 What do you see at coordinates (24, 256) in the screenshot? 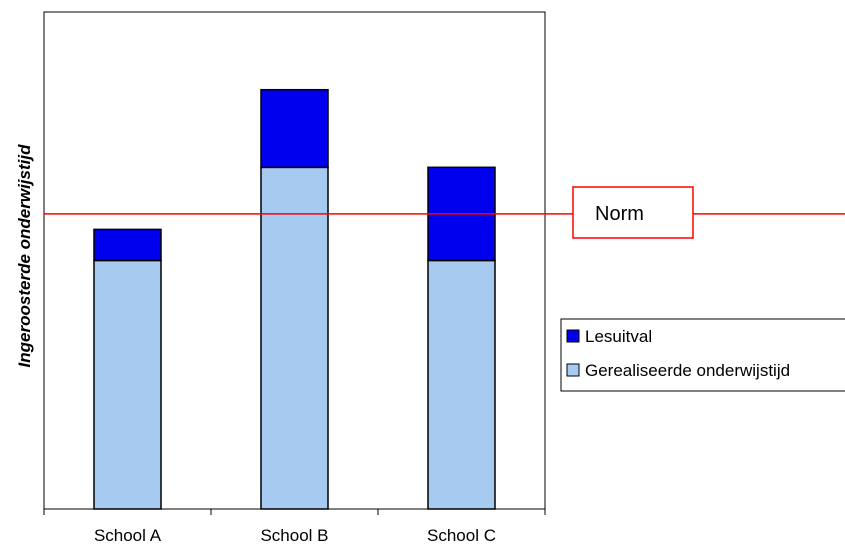
I see `y-axis-title: Ingeroosterde onderwijstijd` at bounding box center [24, 256].